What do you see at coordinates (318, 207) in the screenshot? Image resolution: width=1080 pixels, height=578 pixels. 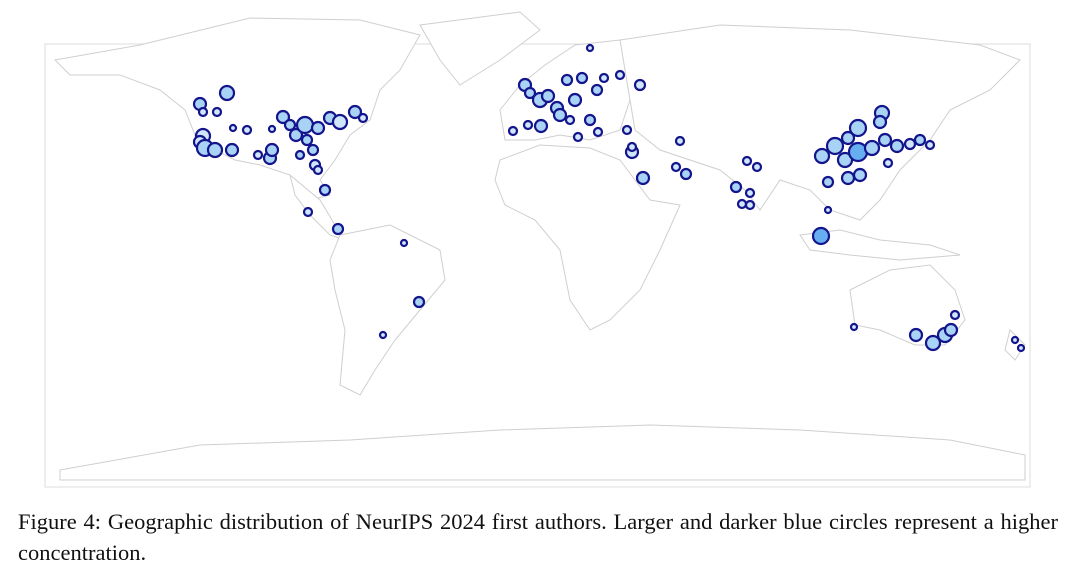 I see `central-america` at bounding box center [318, 207].